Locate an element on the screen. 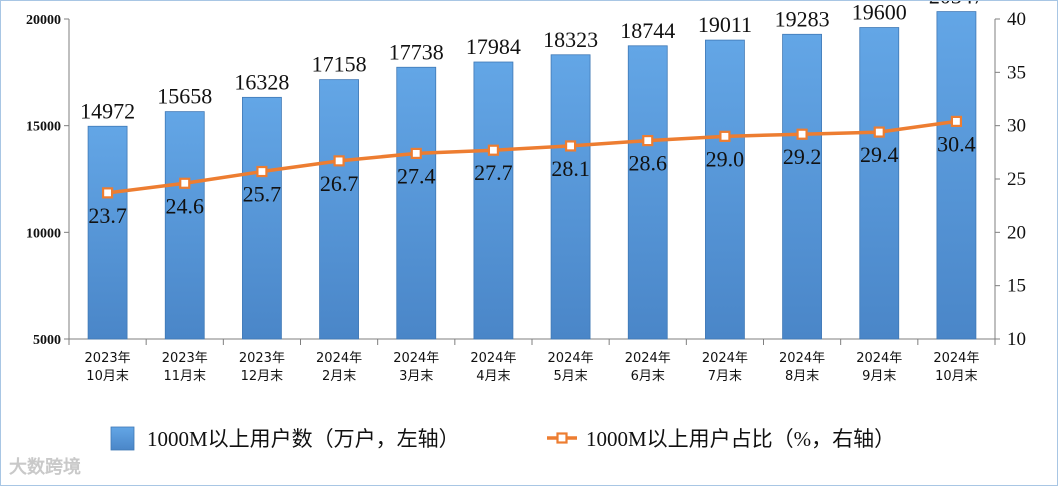 This screenshot has height=486, width=1058. right-tick-label: 30 is located at coordinates (1016, 126).